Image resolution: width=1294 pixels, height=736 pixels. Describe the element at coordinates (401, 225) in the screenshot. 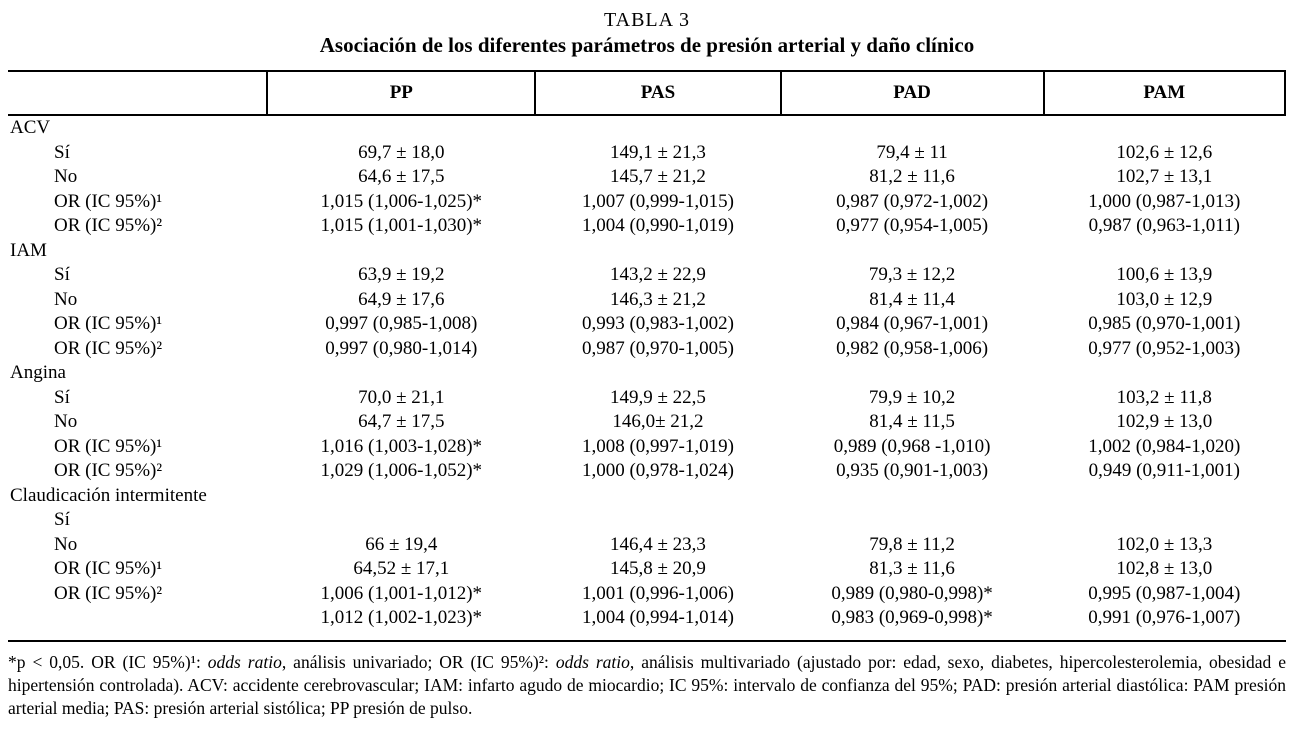

I see `value-cell: 1,015 (1,001-1,030)*` at that location.